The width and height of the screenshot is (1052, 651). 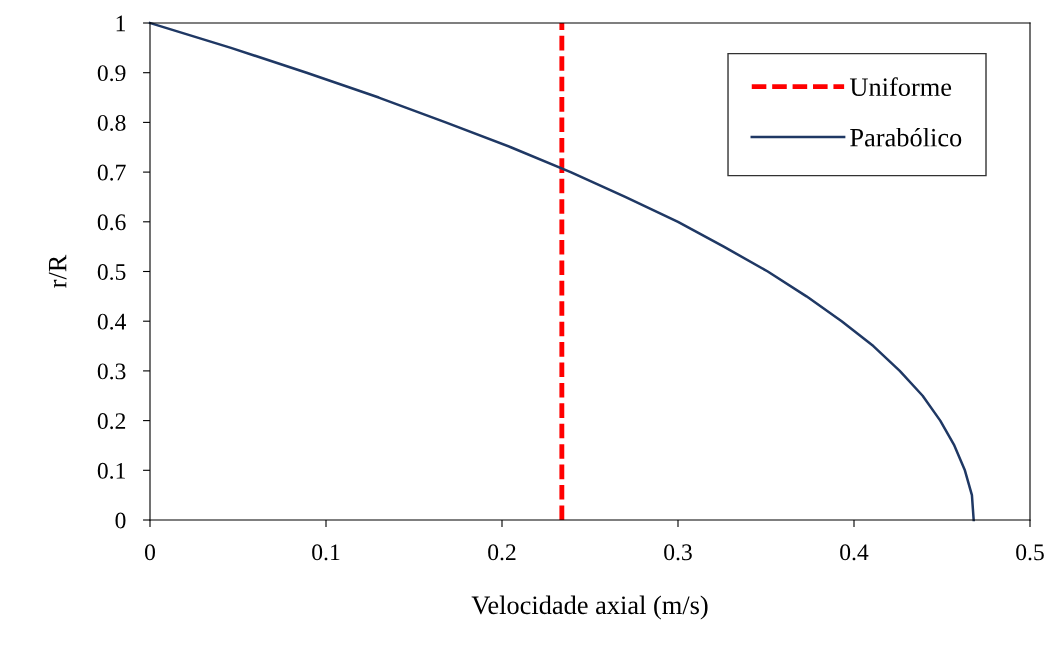 What do you see at coordinates (1030, 552) in the screenshot?
I see `x-tick-label: 0.5` at bounding box center [1030, 552].